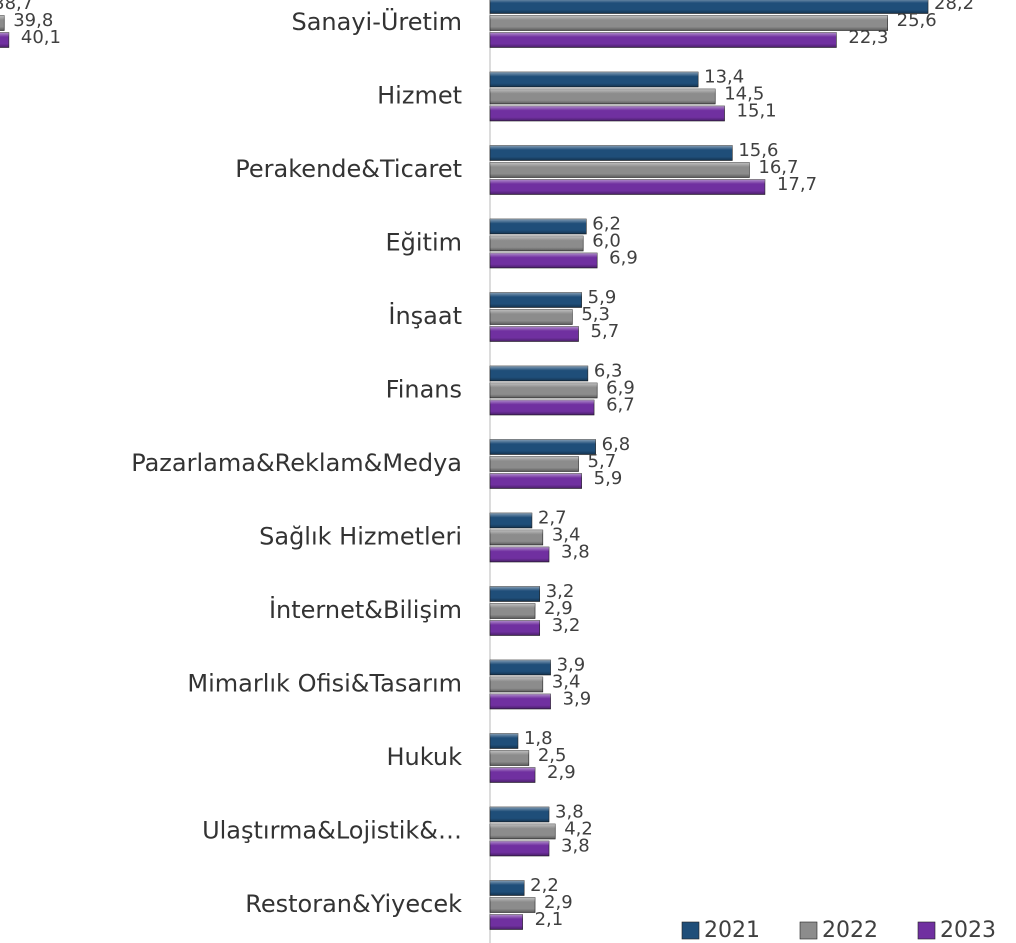  What do you see at coordinates (724, 77) in the screenshot?
I see `data-label: 13,4` at bounding box center [724, 77].